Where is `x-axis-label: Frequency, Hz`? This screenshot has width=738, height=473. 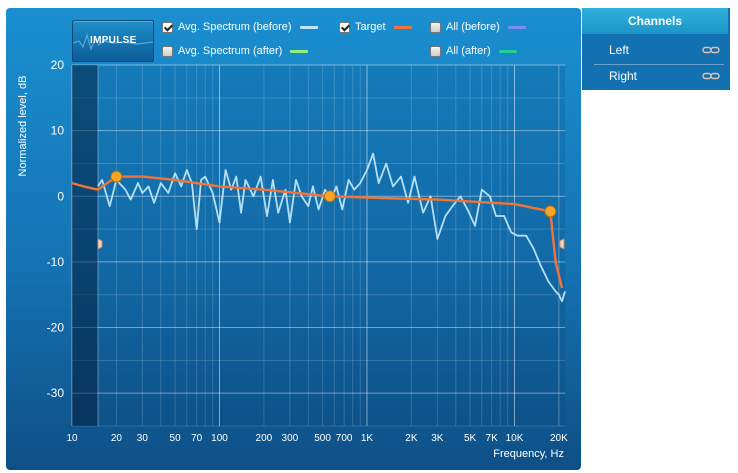
x-axis-label: Frequency, Hz is located at coordinates (528, 454).